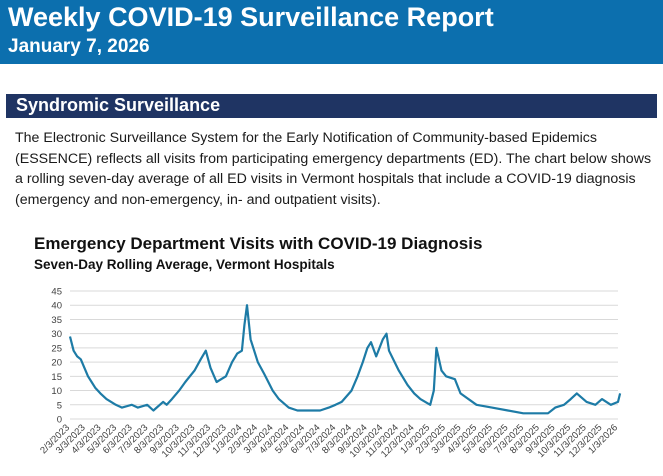 The height and width of the screenshot is (476, 663). What do you see at coordinates (59, 420) in the screenshot?
I see `y-tick-label: 0` at bounding box center [59, 420].